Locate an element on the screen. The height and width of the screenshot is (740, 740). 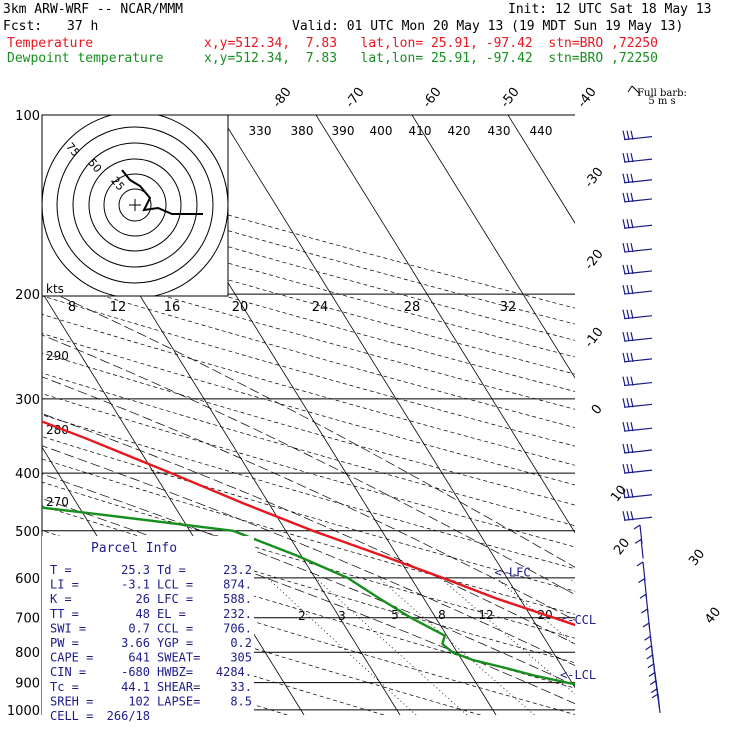
parcel-row-label-2: HWBZ= is located at coordinates (175, 672).